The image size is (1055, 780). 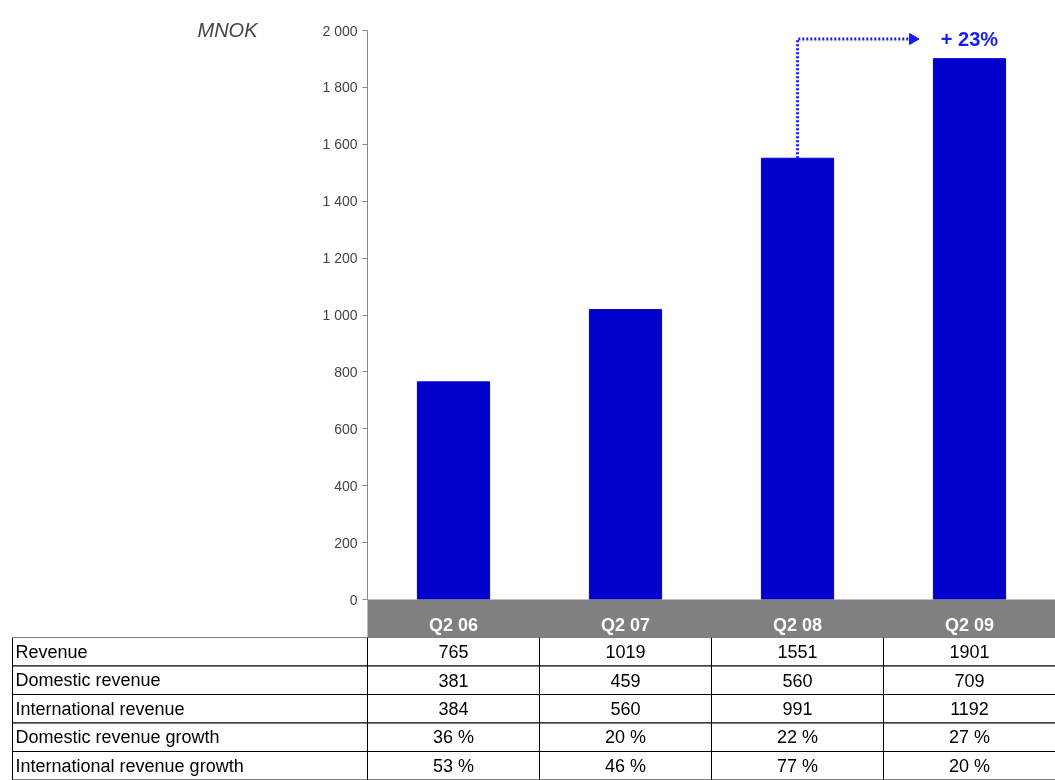 What do you see at coordinates (969, 680) in the screenshot?
I see `text: 709` at bounding box center [969, 680].